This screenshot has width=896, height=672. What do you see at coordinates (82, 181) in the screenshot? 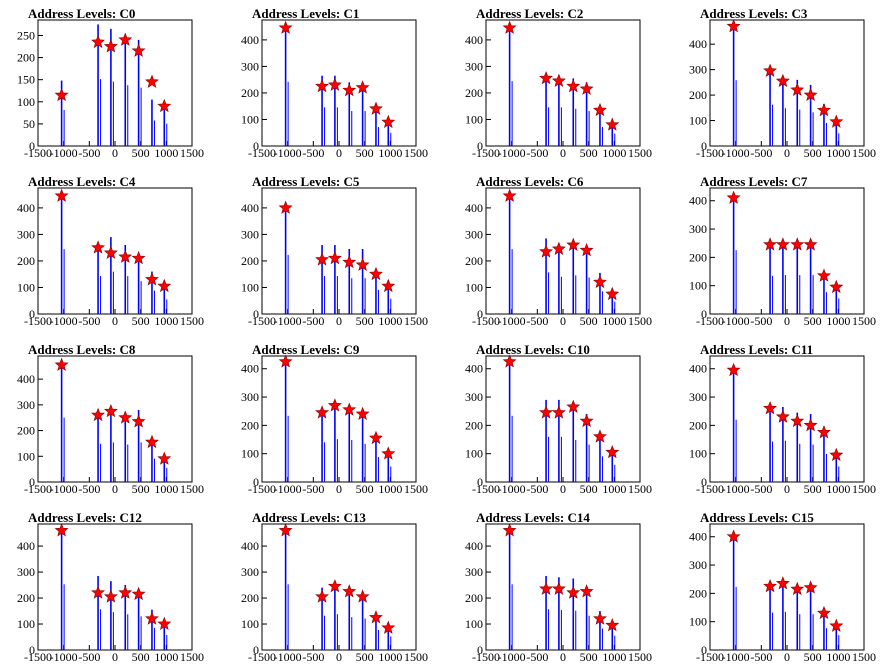
I see `panel-title: Address Levels: C4` at bounding box center [82, 181].